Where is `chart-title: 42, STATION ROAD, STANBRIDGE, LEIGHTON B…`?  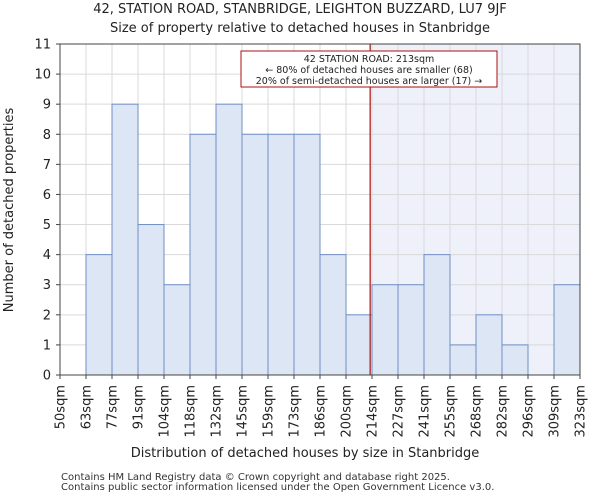
chart-title: 42, STATION ROAD, STANBRIDGE, LEIGHTON B… is located at coordinates (300, 9).